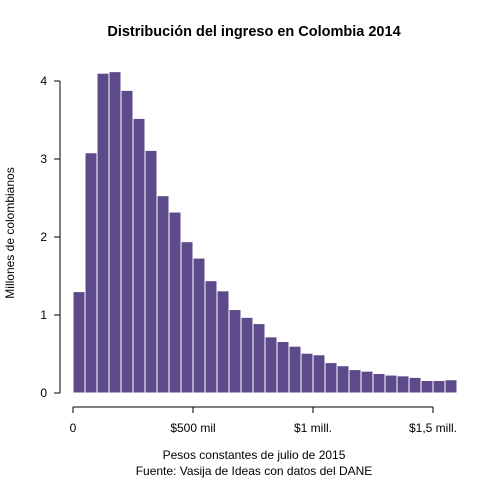 The image size is (480, 480). I want to click on x-tick-label: $1,5 mill., so click(433, 428).